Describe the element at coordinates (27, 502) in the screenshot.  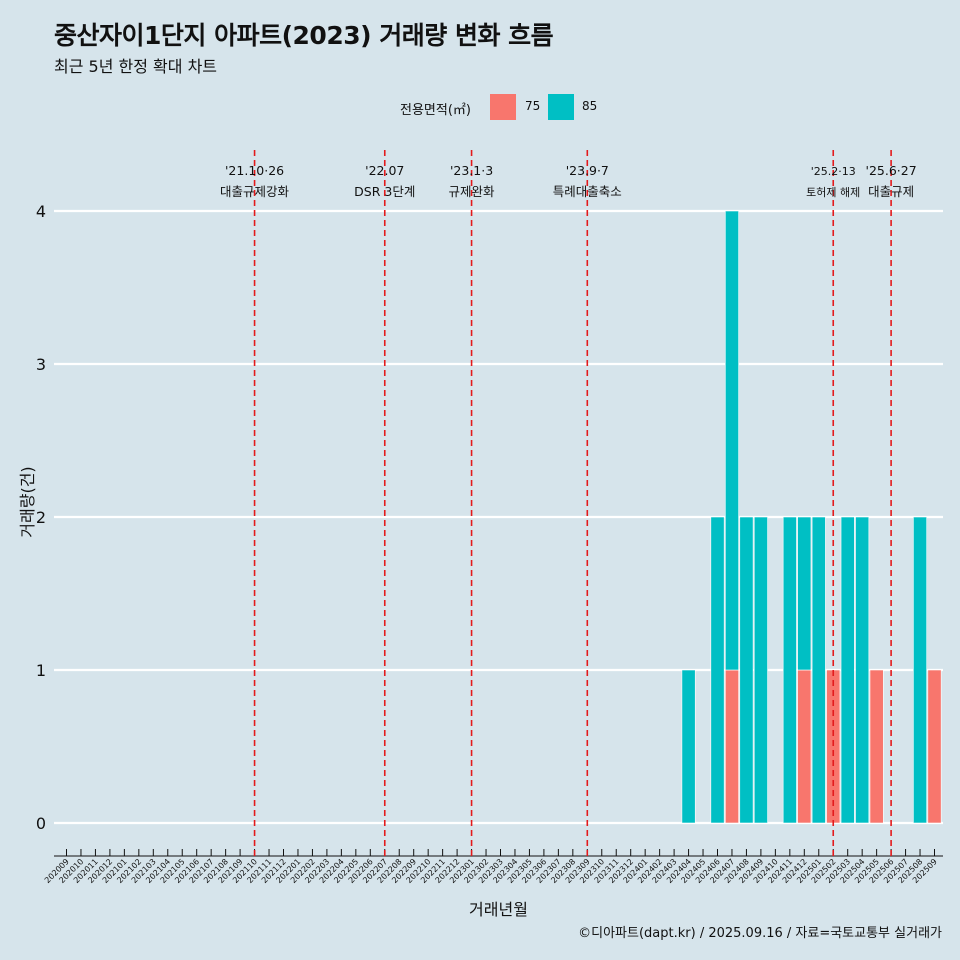
I see `y-axis-label: 거래량(건)` at that location.